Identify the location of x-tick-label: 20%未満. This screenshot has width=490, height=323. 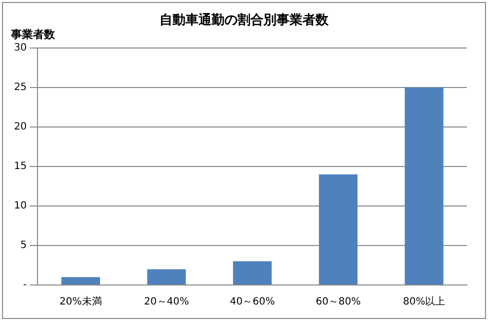
(81, 302).